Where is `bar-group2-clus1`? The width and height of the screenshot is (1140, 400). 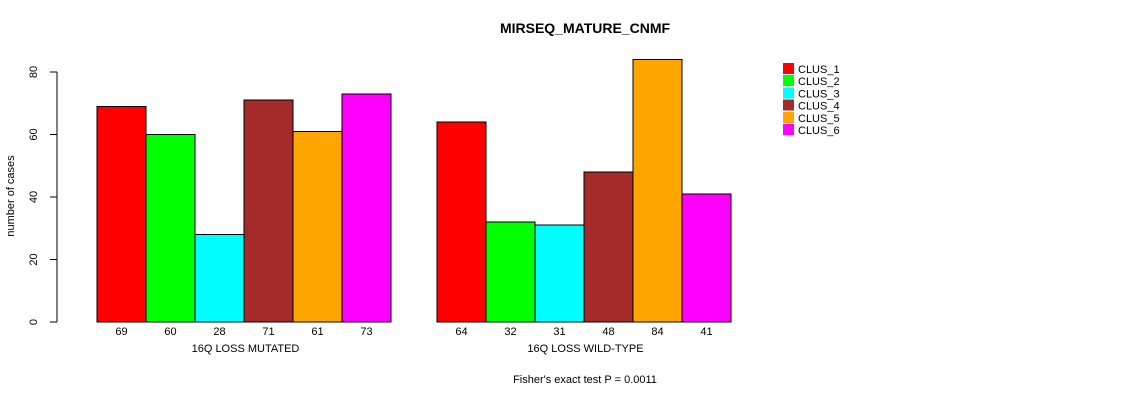
bar-group2-clus1 is located at coordinates (461, 222).